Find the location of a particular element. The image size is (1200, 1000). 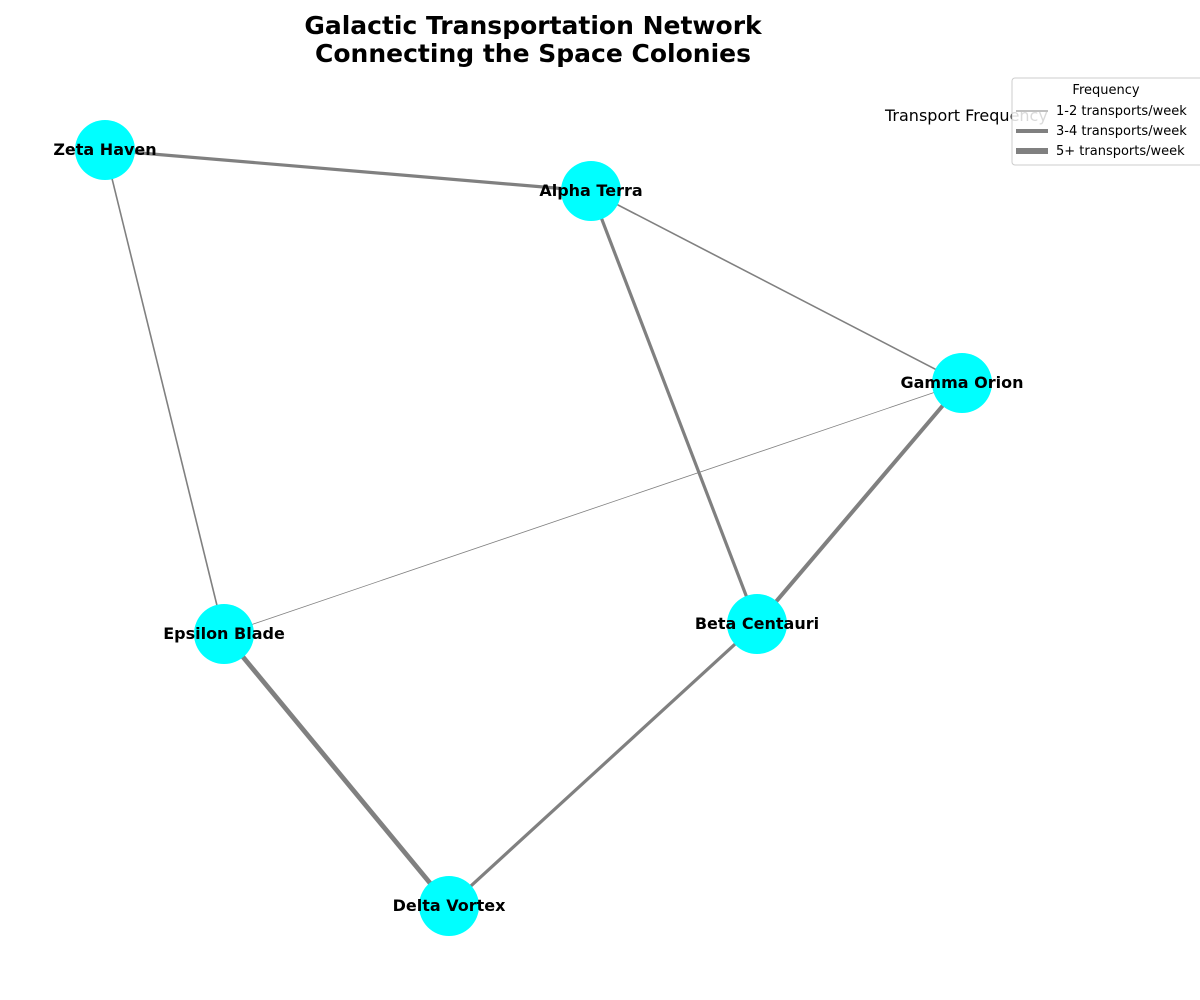

diagram-title-line-1: Galactic Transportation Network is located at coordinates (533, 25).